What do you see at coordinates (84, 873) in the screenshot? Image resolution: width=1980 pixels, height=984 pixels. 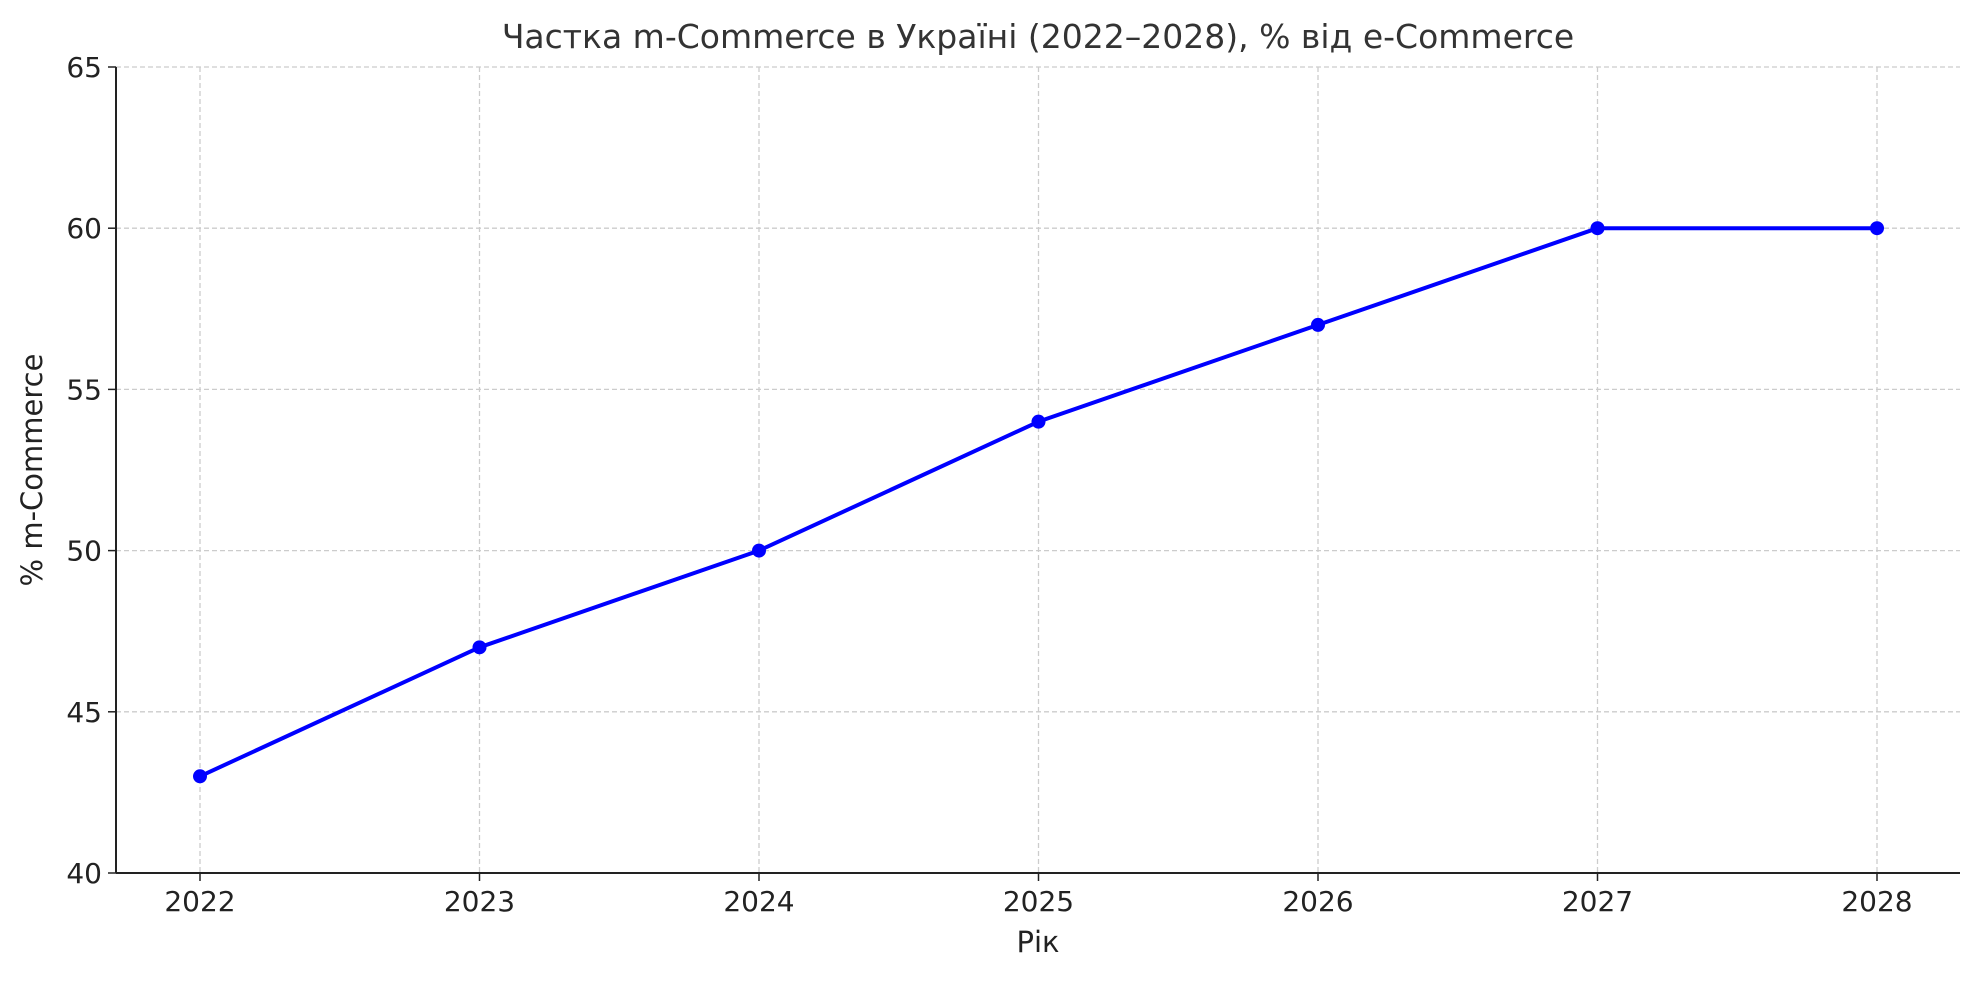 I see `y-tick-label: 40` at bounding box center [84, 873].